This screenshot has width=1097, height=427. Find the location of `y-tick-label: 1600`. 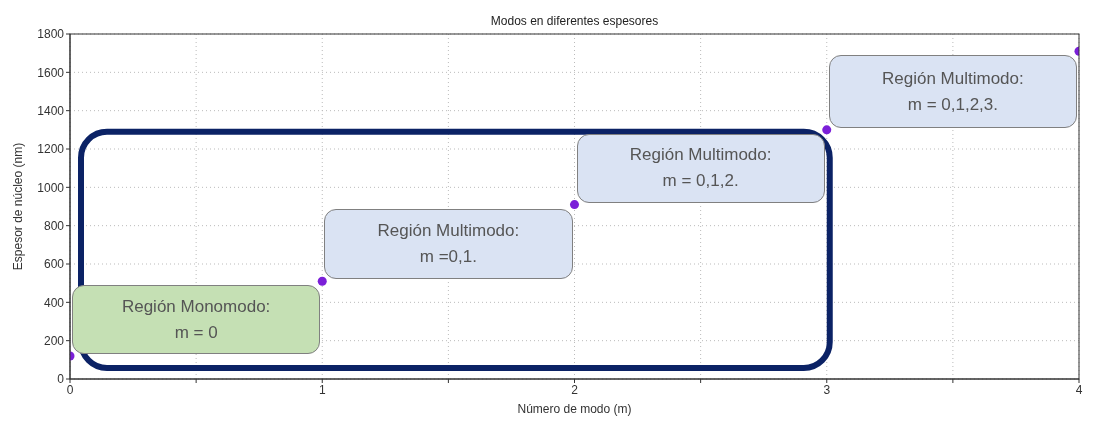

y-tick-label: 1600 is located at coordinates (51, 72).